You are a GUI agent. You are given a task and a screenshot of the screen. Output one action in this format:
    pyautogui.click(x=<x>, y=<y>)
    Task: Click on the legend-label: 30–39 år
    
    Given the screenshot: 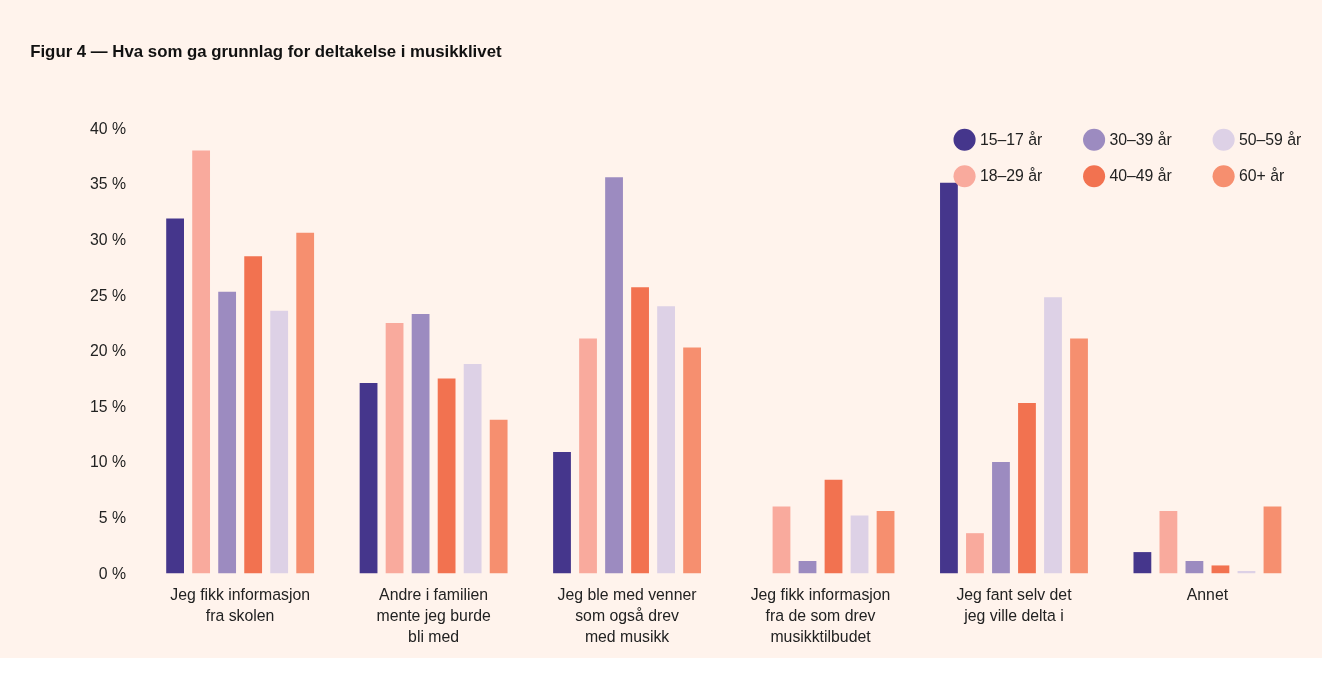 What is the action you would take?
    pyautogui.click(x=1140, y=139)
    